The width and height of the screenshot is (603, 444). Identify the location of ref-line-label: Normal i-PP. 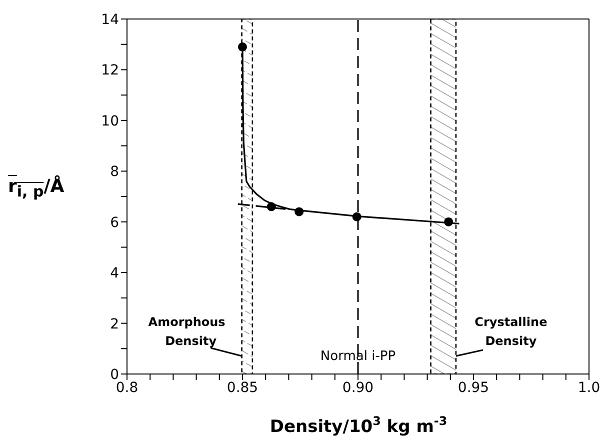
(358, 356).